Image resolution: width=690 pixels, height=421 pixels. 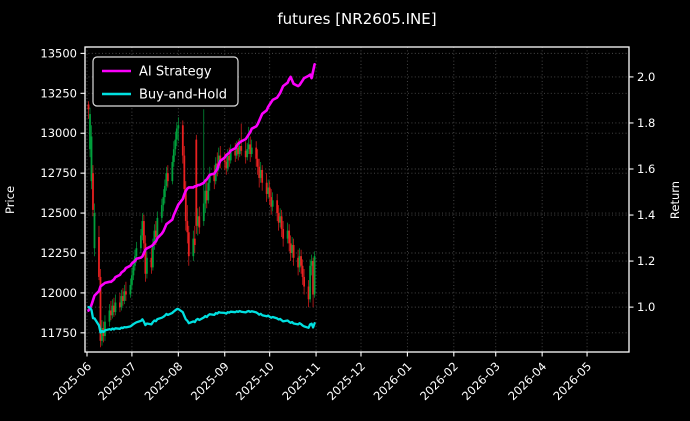 I want to click on y-axis-label-price: Price, so click(x=10, y=200).